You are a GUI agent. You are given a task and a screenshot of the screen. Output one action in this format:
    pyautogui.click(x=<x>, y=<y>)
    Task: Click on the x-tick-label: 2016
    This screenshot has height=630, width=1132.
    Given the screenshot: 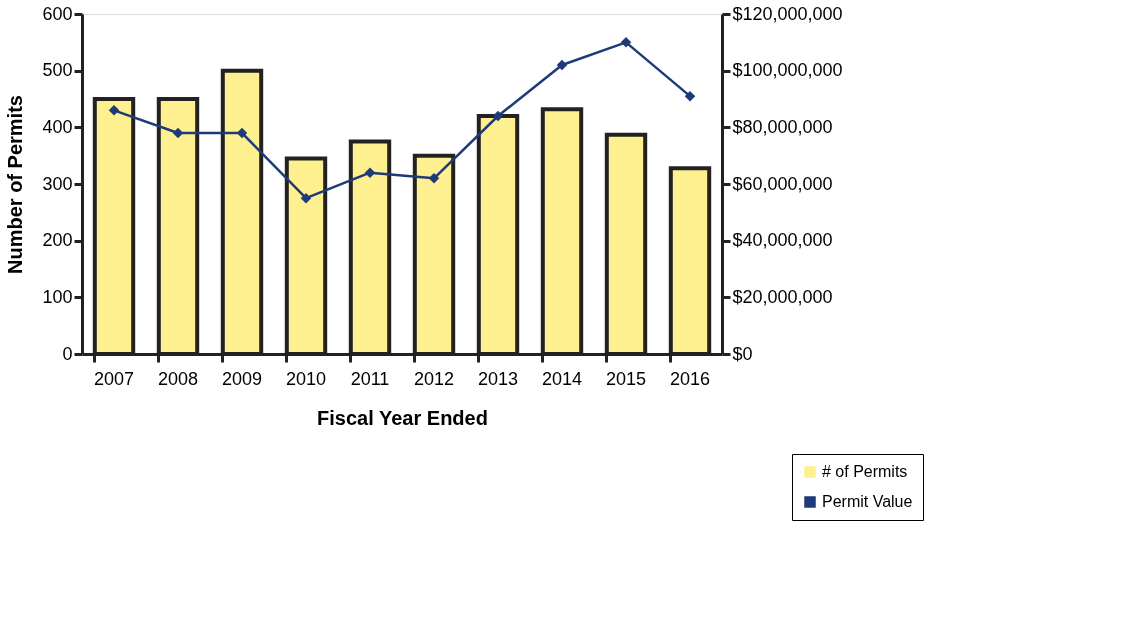 What is the action you would take?
    pyautogui.click(x=690, y=378)
    